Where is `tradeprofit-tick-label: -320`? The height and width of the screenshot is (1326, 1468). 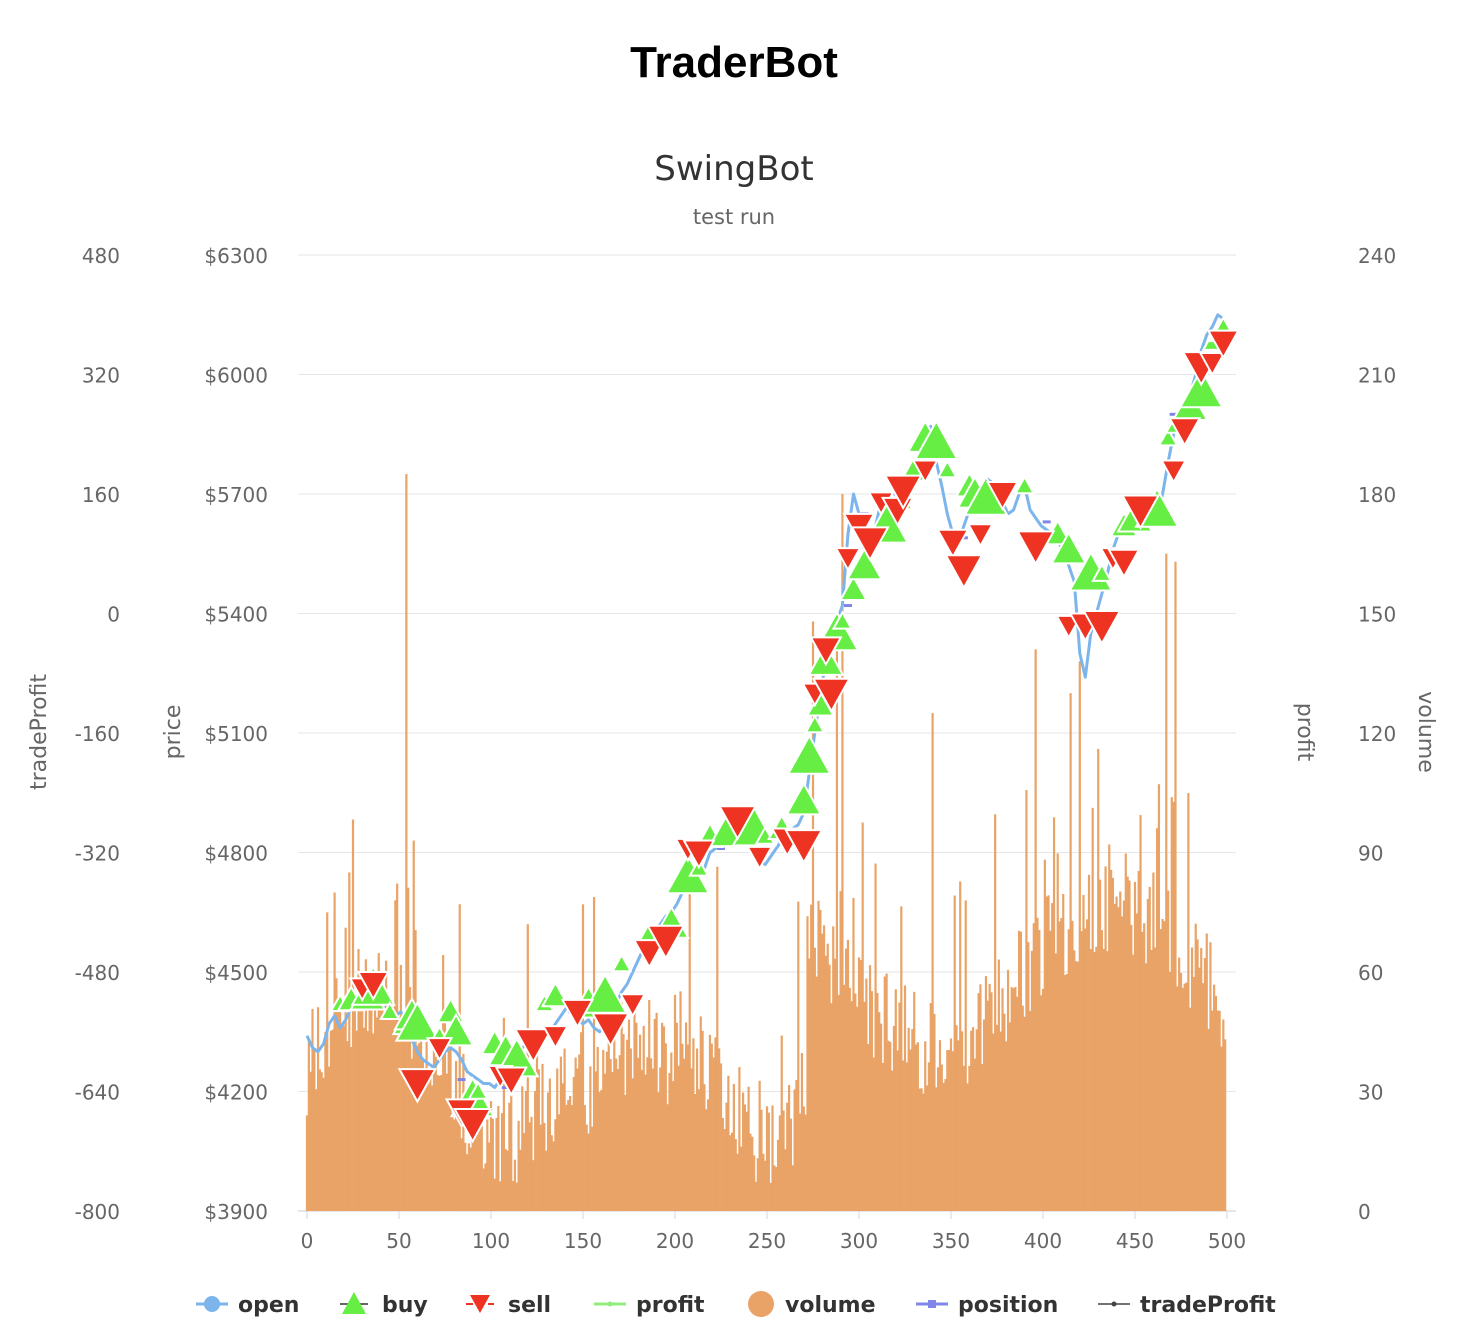
tradeprofit-tick-label: -320 is located at coordinates (97, 854).